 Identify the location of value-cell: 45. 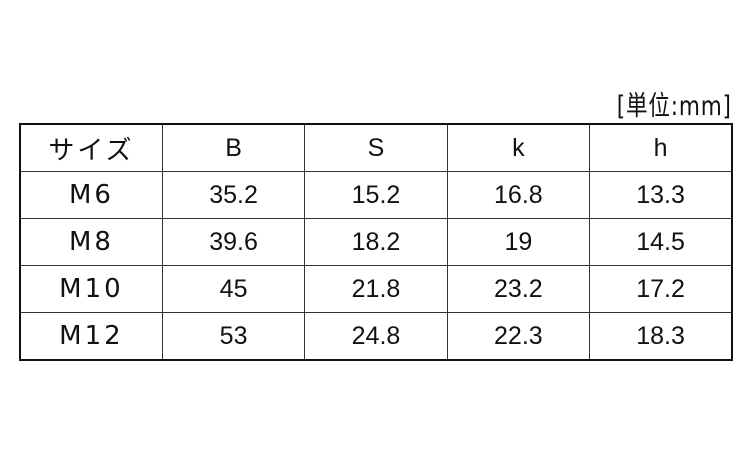
(233, 289).